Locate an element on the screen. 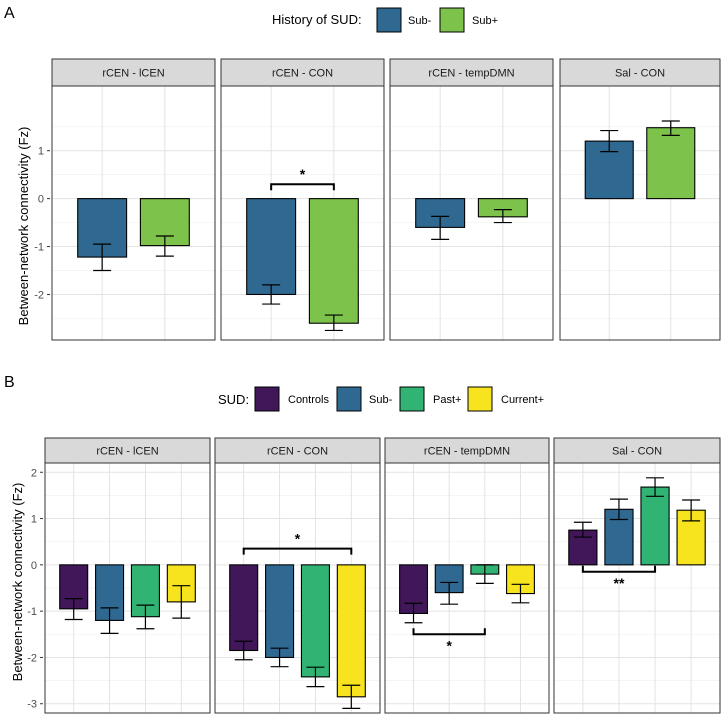 This screenshot has width=723, height=719. chart-a-facet-title: rCEN - lCEN is located at coordinates (133, 74).